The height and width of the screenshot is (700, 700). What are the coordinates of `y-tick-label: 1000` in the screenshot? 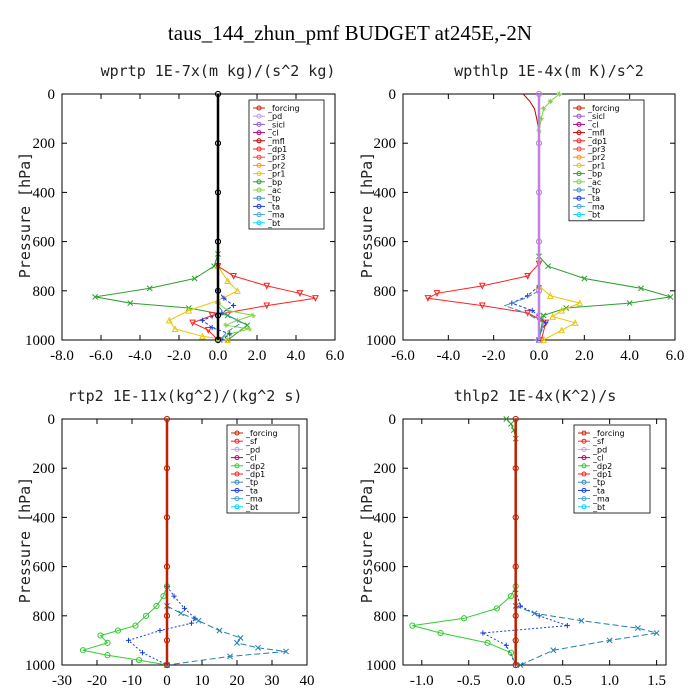 It's located at (40, 341).